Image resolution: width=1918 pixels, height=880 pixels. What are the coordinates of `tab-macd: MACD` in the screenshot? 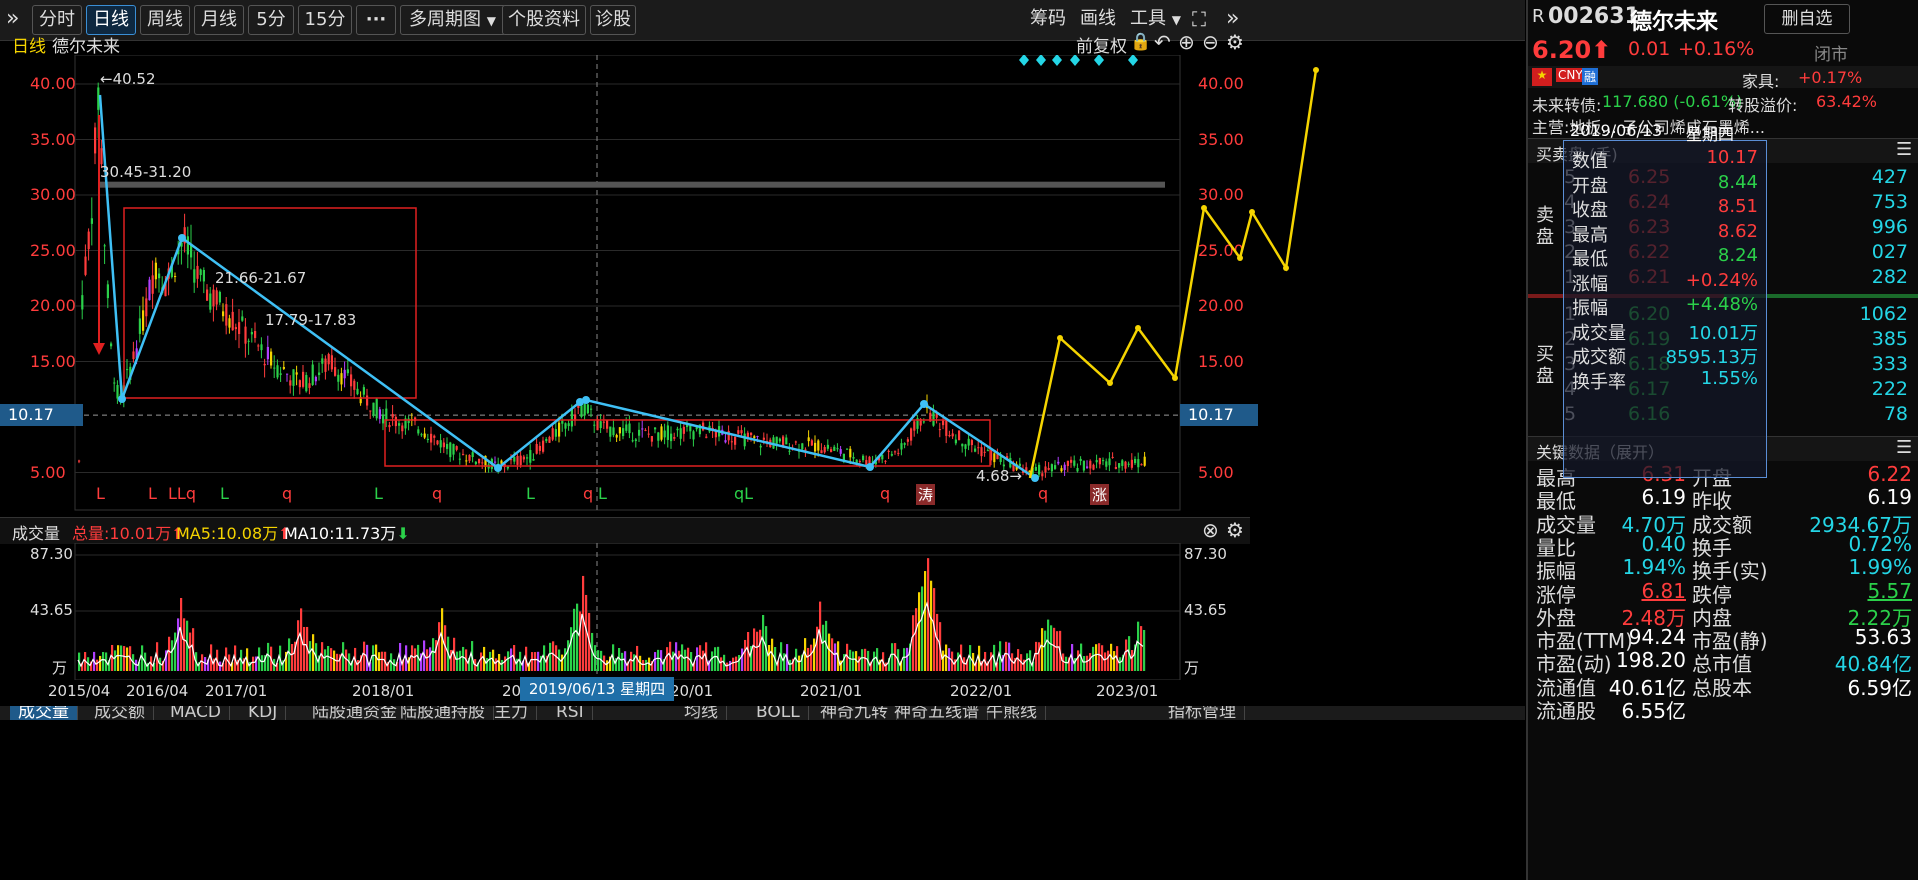 It's located at (196, 713).